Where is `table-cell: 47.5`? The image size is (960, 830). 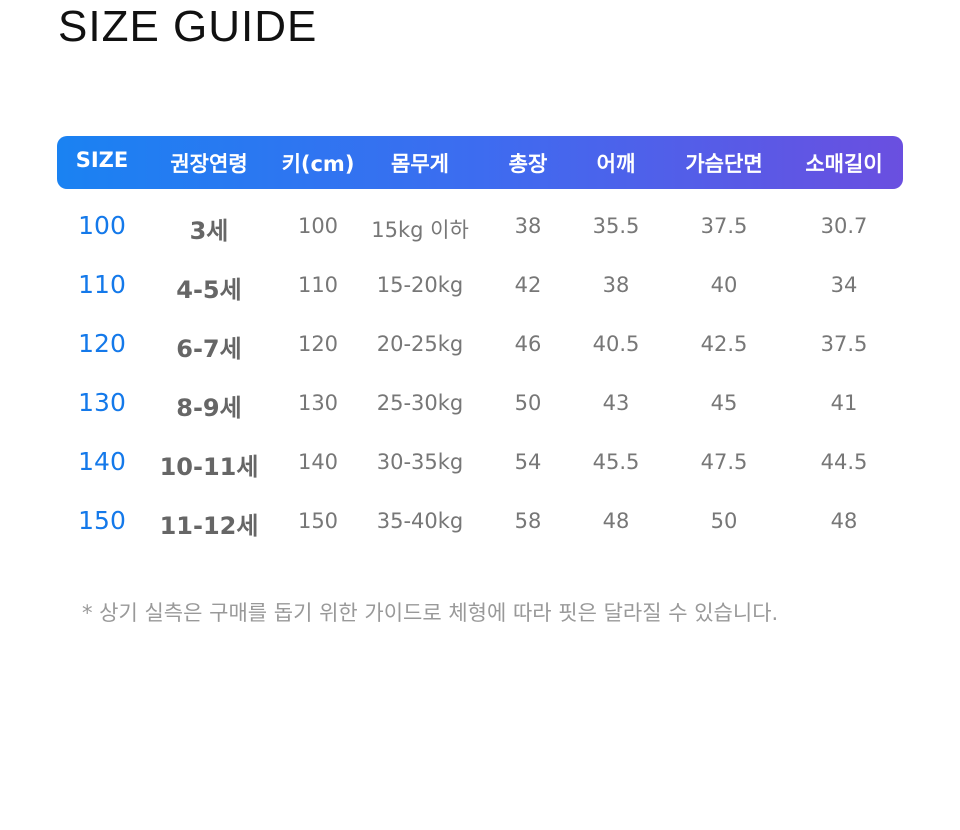
table-cell: 47.5 is located at coordinates (724, 462).